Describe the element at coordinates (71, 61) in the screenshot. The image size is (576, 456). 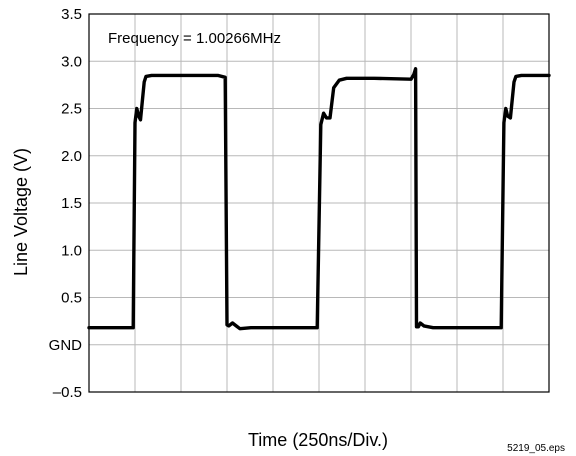
I see `y-tick-label: 3.0` at that location.